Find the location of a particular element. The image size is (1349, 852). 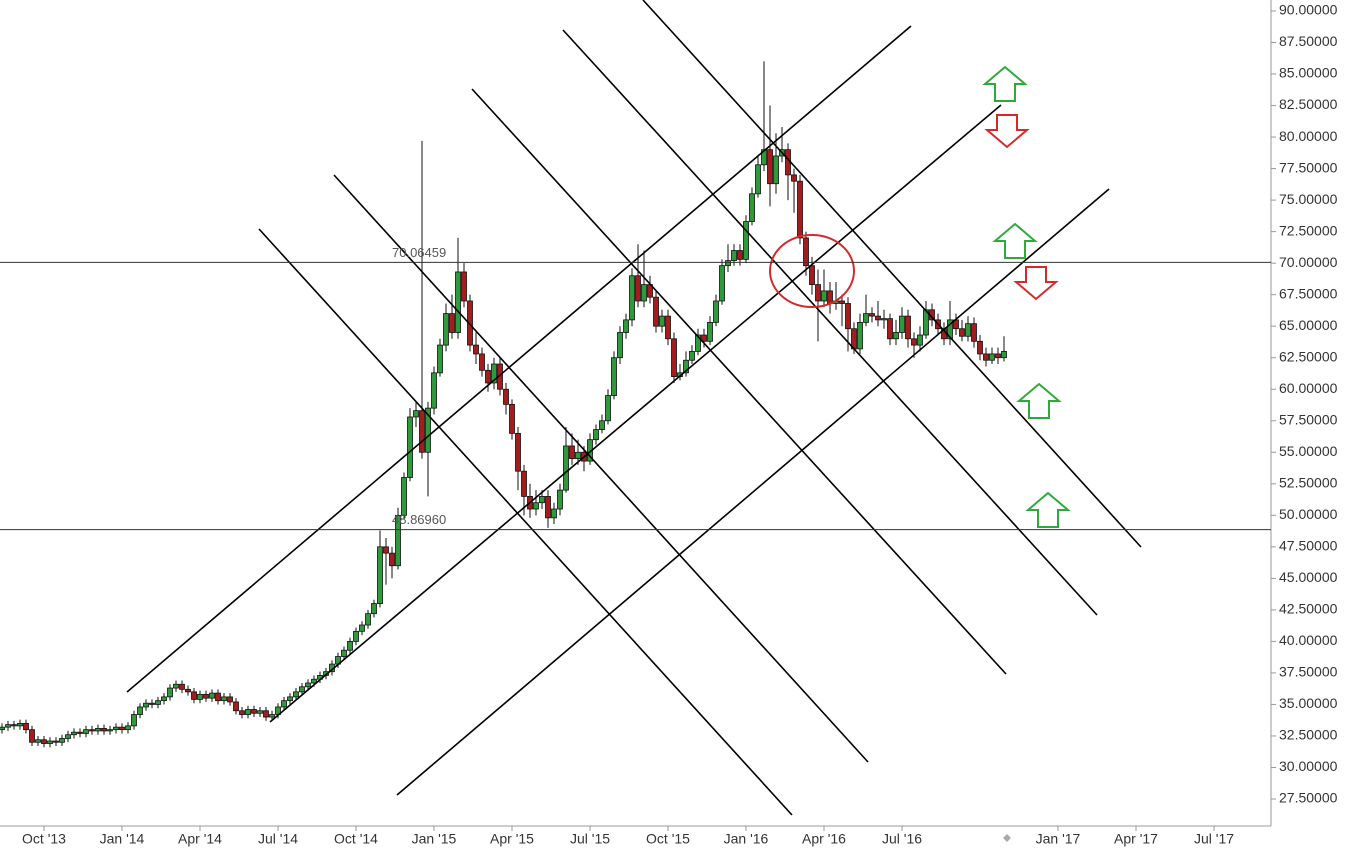

level-label: 70.06459 is located at coordinates (419, 252).